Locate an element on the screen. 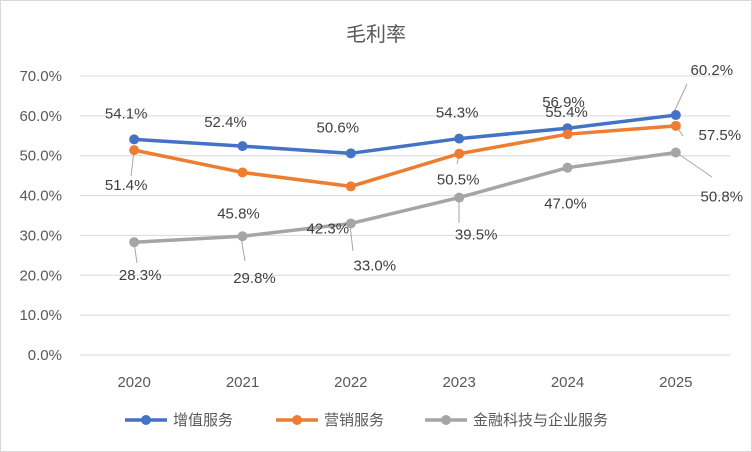 The width and height of the screenshot is (752, 452). y-tick-label: 20.0% is located at coordinates (40, 275).